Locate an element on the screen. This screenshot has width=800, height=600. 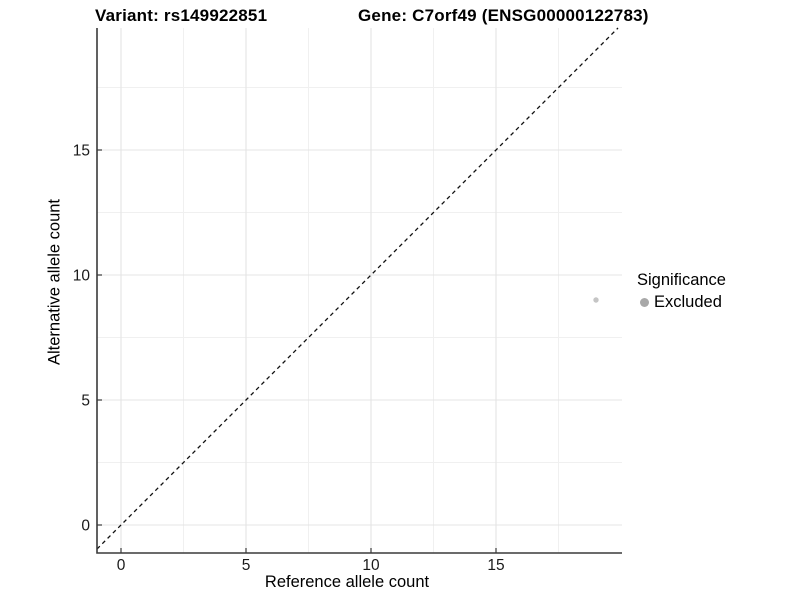
legend: Significance Excluded is located at coordinates (681, 291).